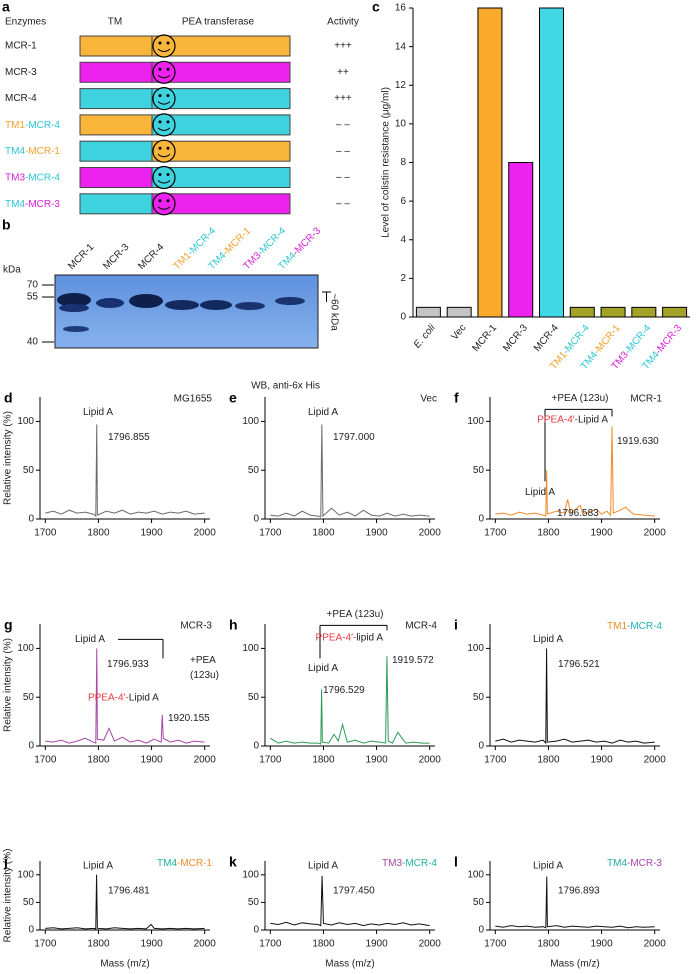 The height and width of the screenshot is (974, 696). Describe the element at coordinates (401, 46) in the screenshot. I see `y-tick-label: 14` at that location.